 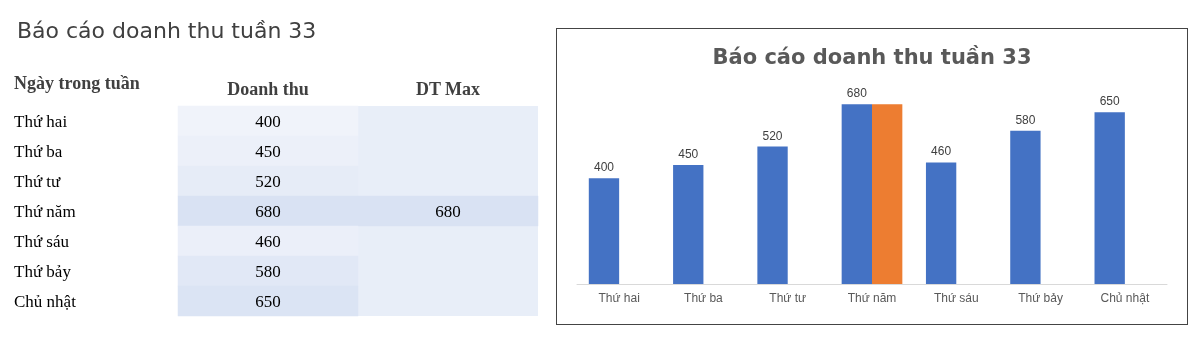 I want to click on x-tick-label: Thứ năm, so click(x=872, y=298).